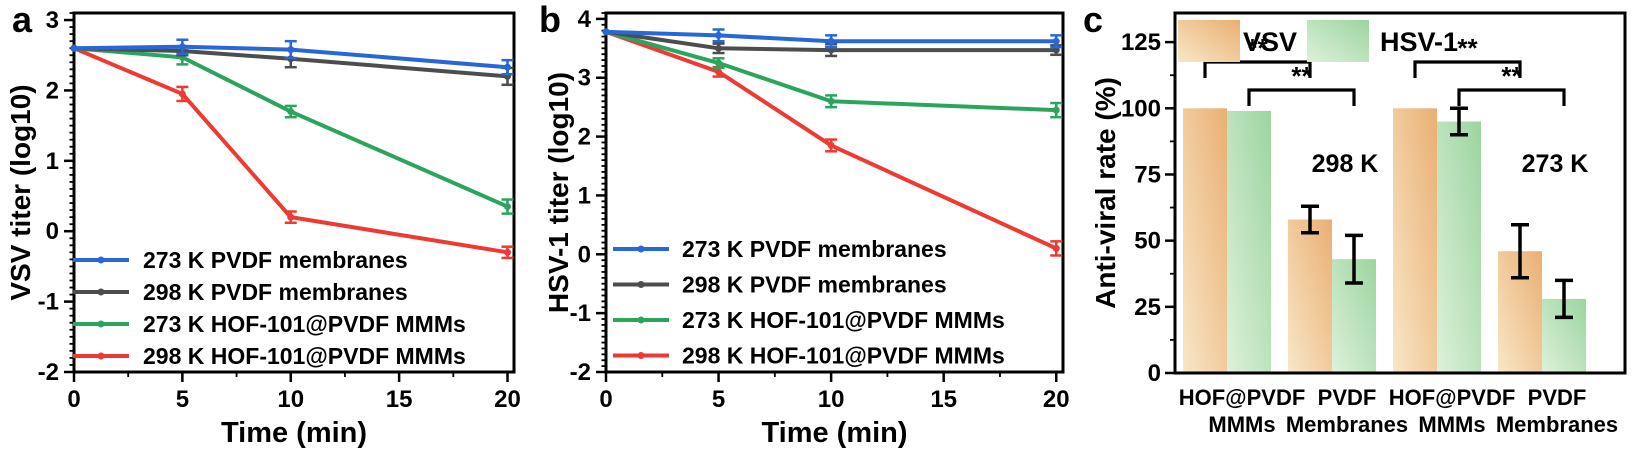 The width and height of the screenshot is (1637, 451). Describe the element at coordinates (1555, 164) in the screenshot. I see `svg-text: 273 K` at that location.